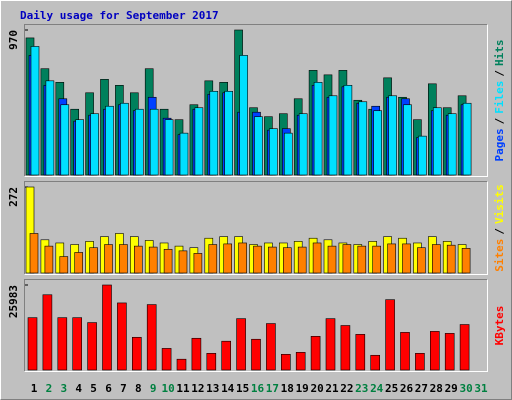 This screenshot has width=512, height=400. What do you see at coordinates (499, 97) in the screenshot?
I see `legend-entry: Files` at bounding box center [499, 97].